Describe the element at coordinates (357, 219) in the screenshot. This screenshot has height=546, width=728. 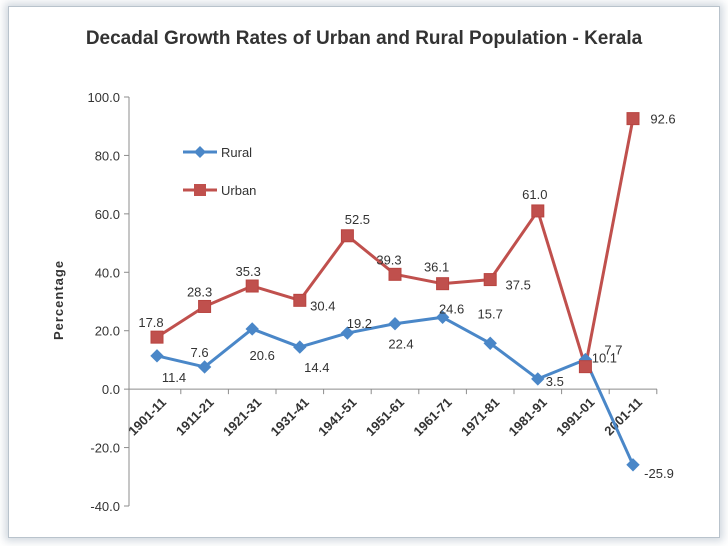
I see `urban-data-label: 52.5` at that location.